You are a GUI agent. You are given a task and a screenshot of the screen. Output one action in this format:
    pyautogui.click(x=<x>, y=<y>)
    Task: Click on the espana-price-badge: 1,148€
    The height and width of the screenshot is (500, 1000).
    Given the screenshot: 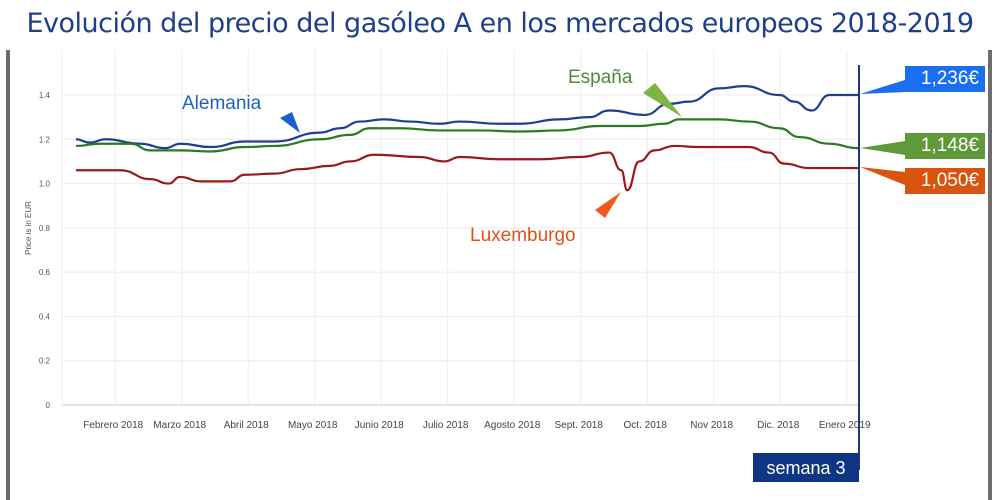 What is the action you would take?
    pyautogui.click(x=945, y=146)
    